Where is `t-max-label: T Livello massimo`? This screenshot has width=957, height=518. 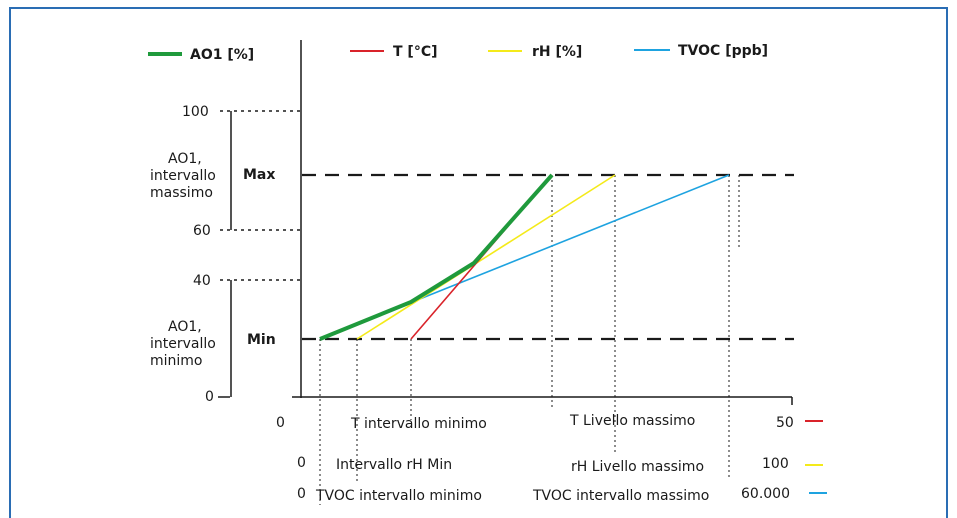
t-max-label: T Livello massimo is located at coordinates (632, 421).